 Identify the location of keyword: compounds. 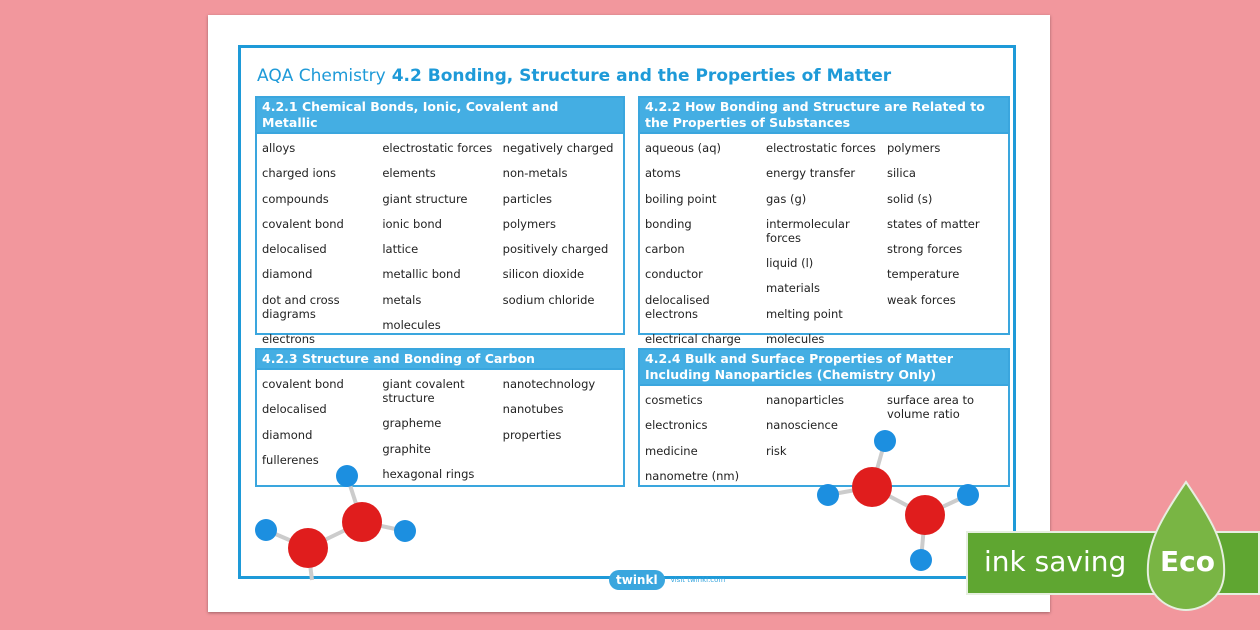
(295, 198).